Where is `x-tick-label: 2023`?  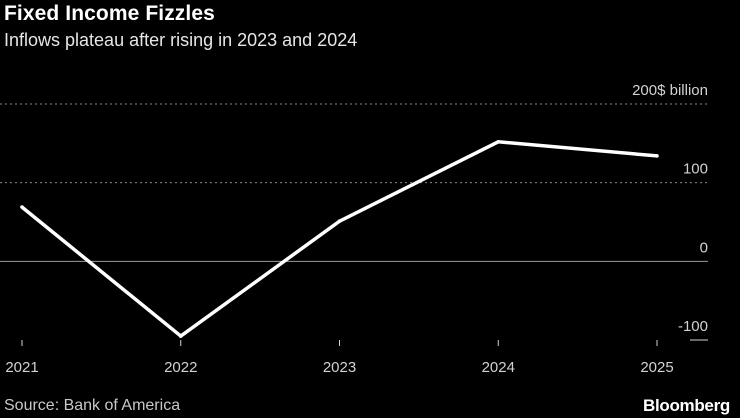
x-tick-label: 2023 is located at coordinates (339, 367).